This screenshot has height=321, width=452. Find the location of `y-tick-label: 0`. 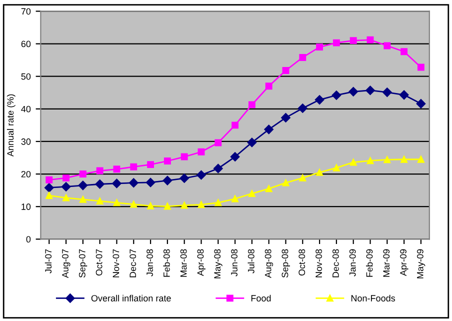

y-tick-label: 0 is located at coordinates (28, 239).